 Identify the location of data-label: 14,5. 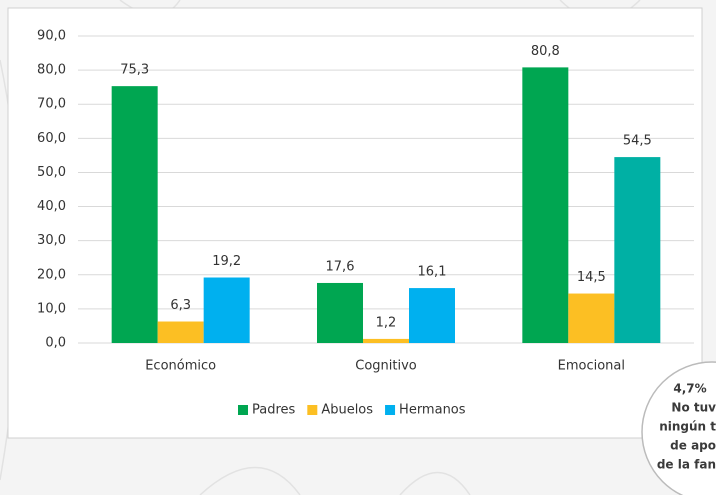
(591, 277).